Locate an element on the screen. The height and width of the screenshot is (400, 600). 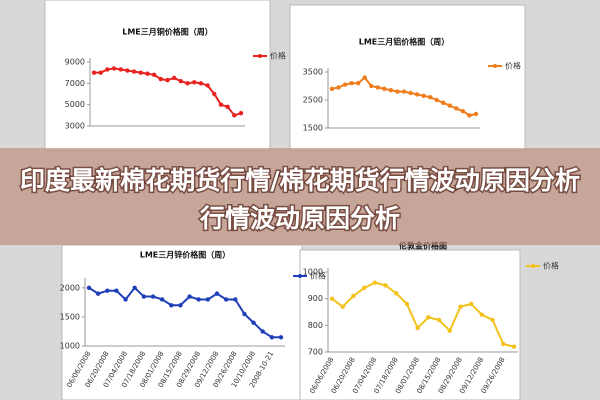
chart-panel is located at coordinates (410, 324).